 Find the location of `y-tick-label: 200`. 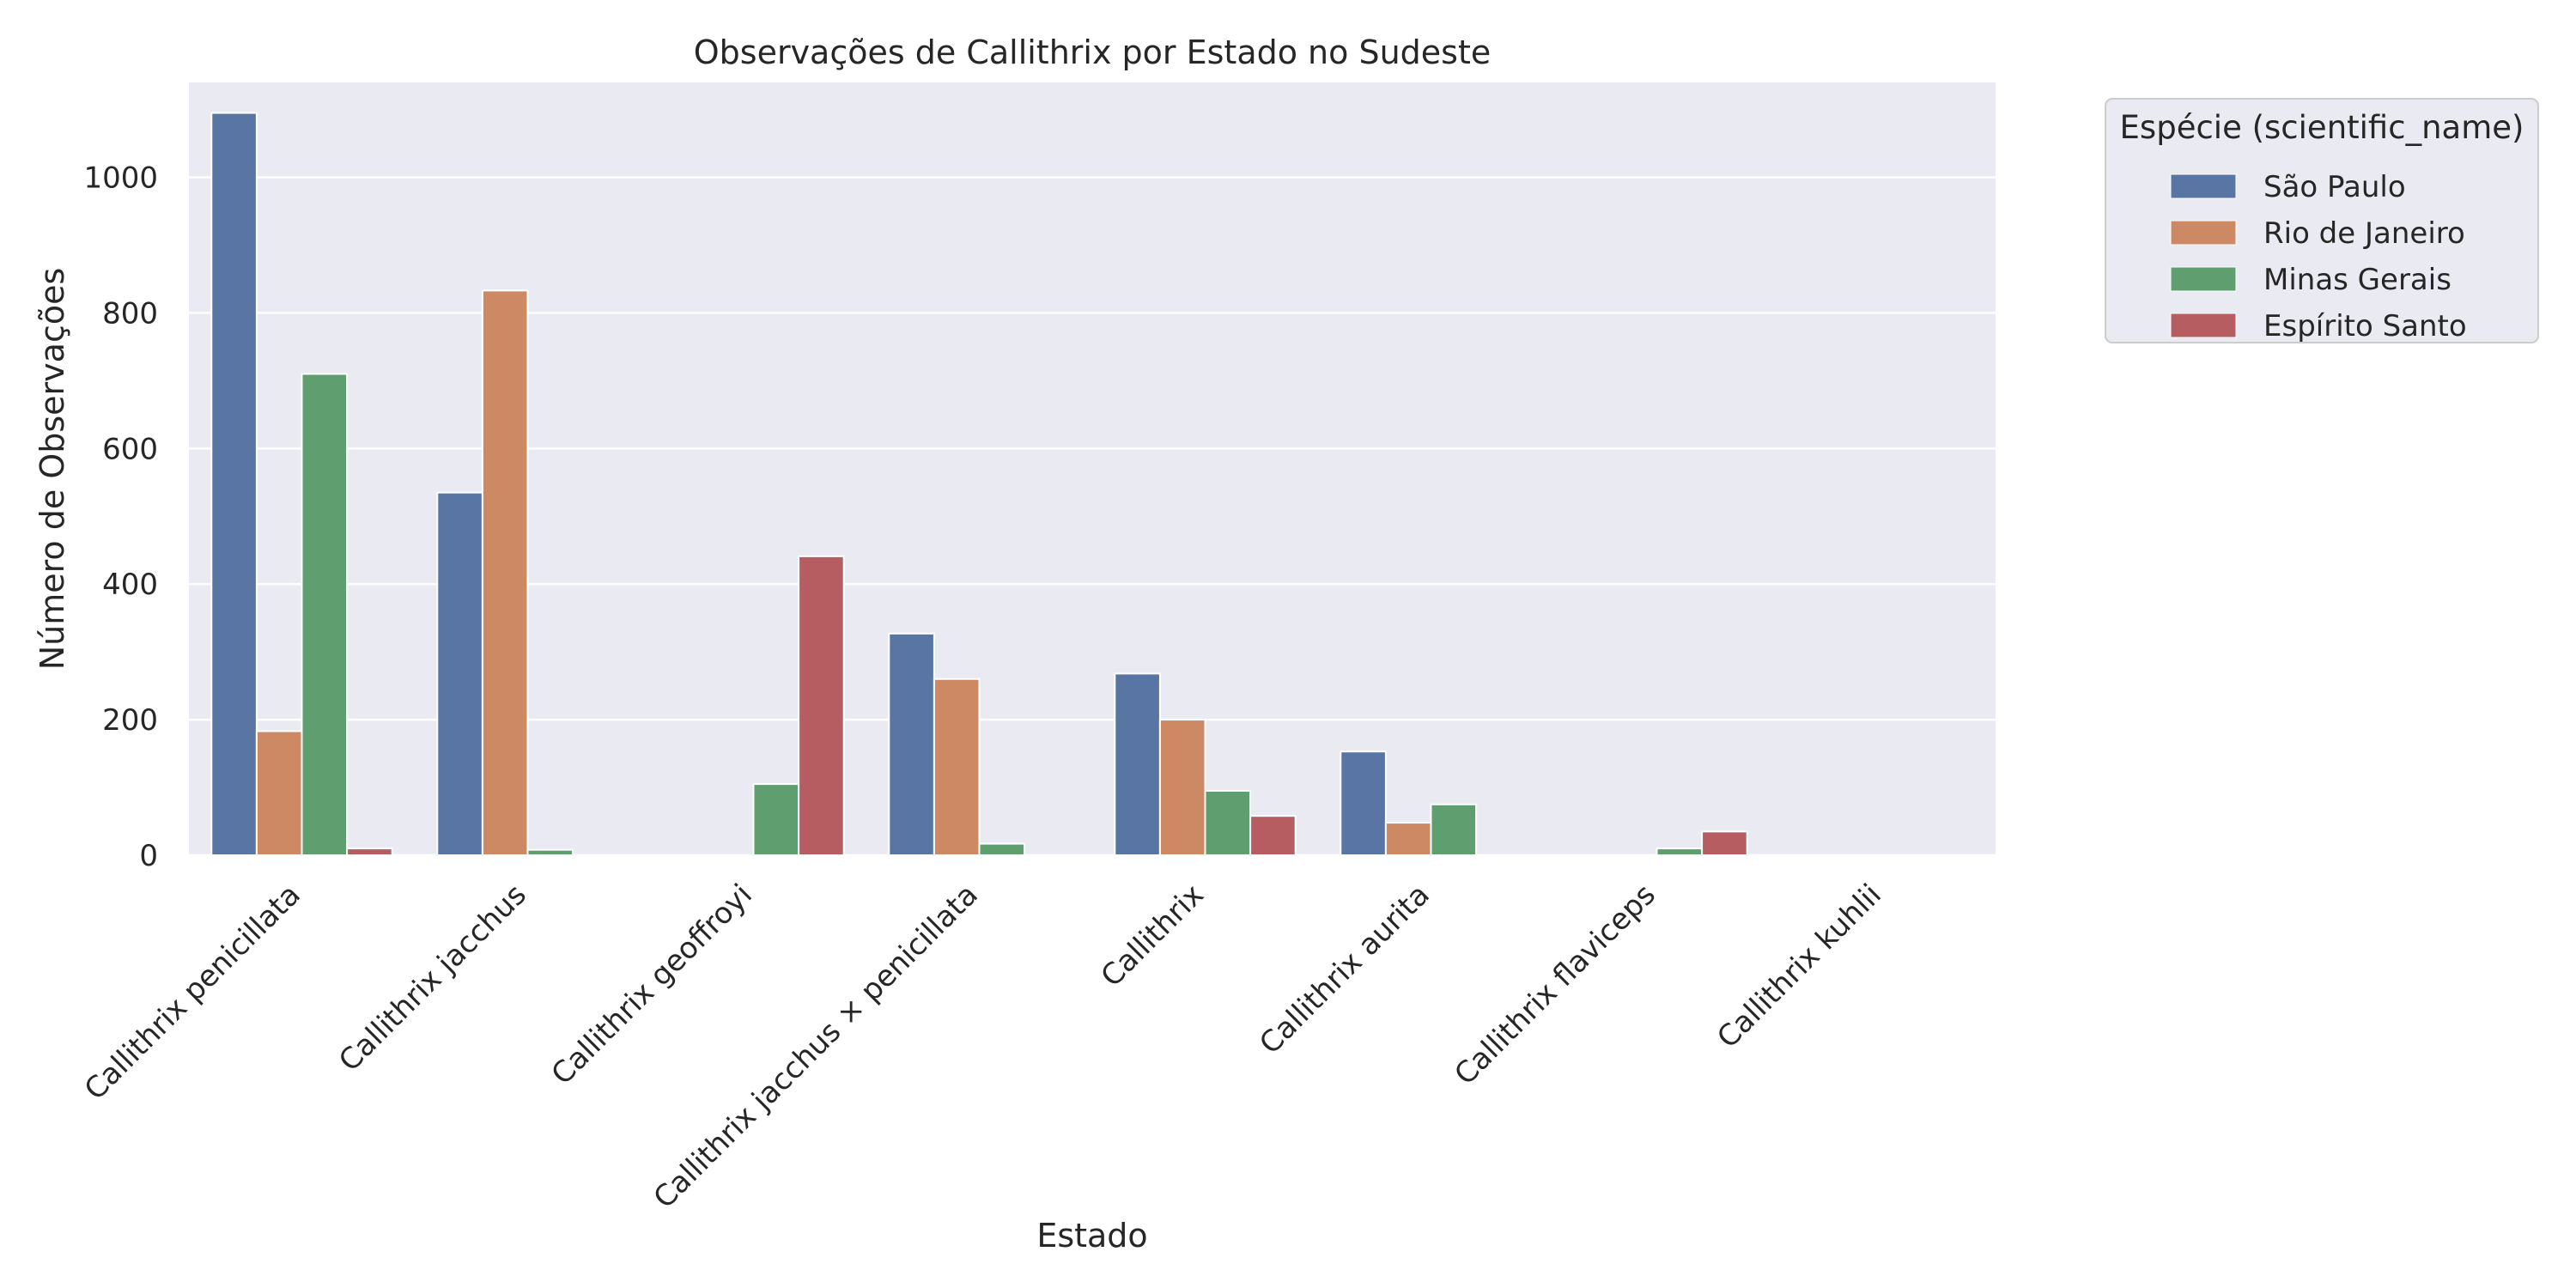

y-tick-label: 200 is located at coordinates (130, 720).